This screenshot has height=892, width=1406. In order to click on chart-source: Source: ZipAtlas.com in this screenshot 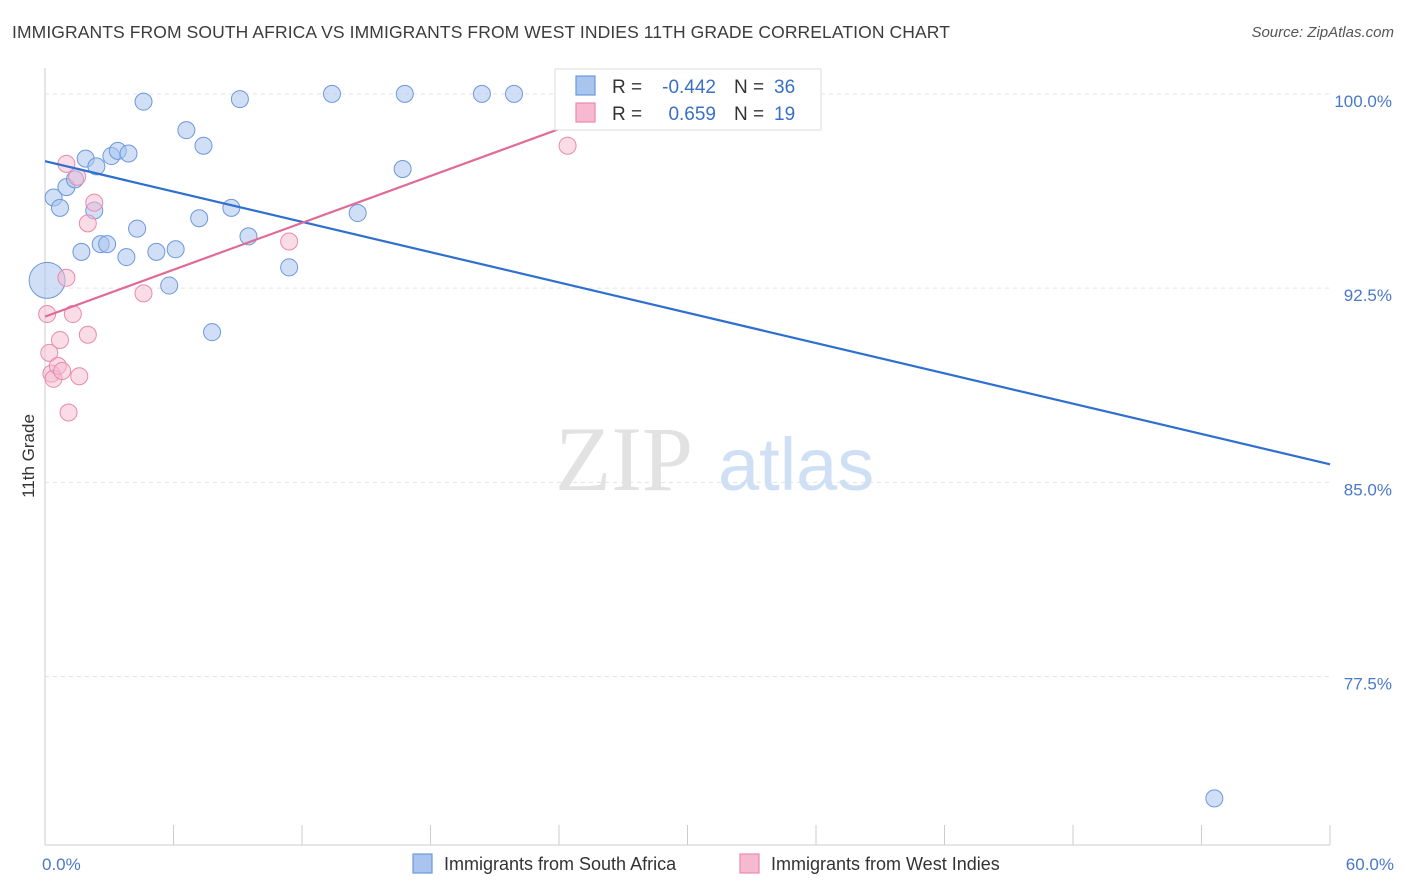, I will do `click(1322, 32)`.